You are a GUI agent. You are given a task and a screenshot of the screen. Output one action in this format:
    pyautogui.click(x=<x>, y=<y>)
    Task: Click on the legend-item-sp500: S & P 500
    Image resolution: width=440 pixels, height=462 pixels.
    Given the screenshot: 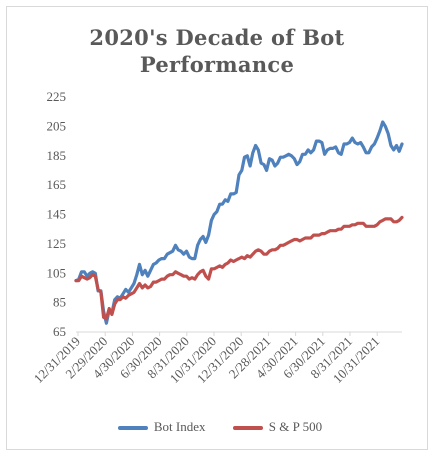 What is the action you would take?
    pyautogui.click(x=277, y=427)
    